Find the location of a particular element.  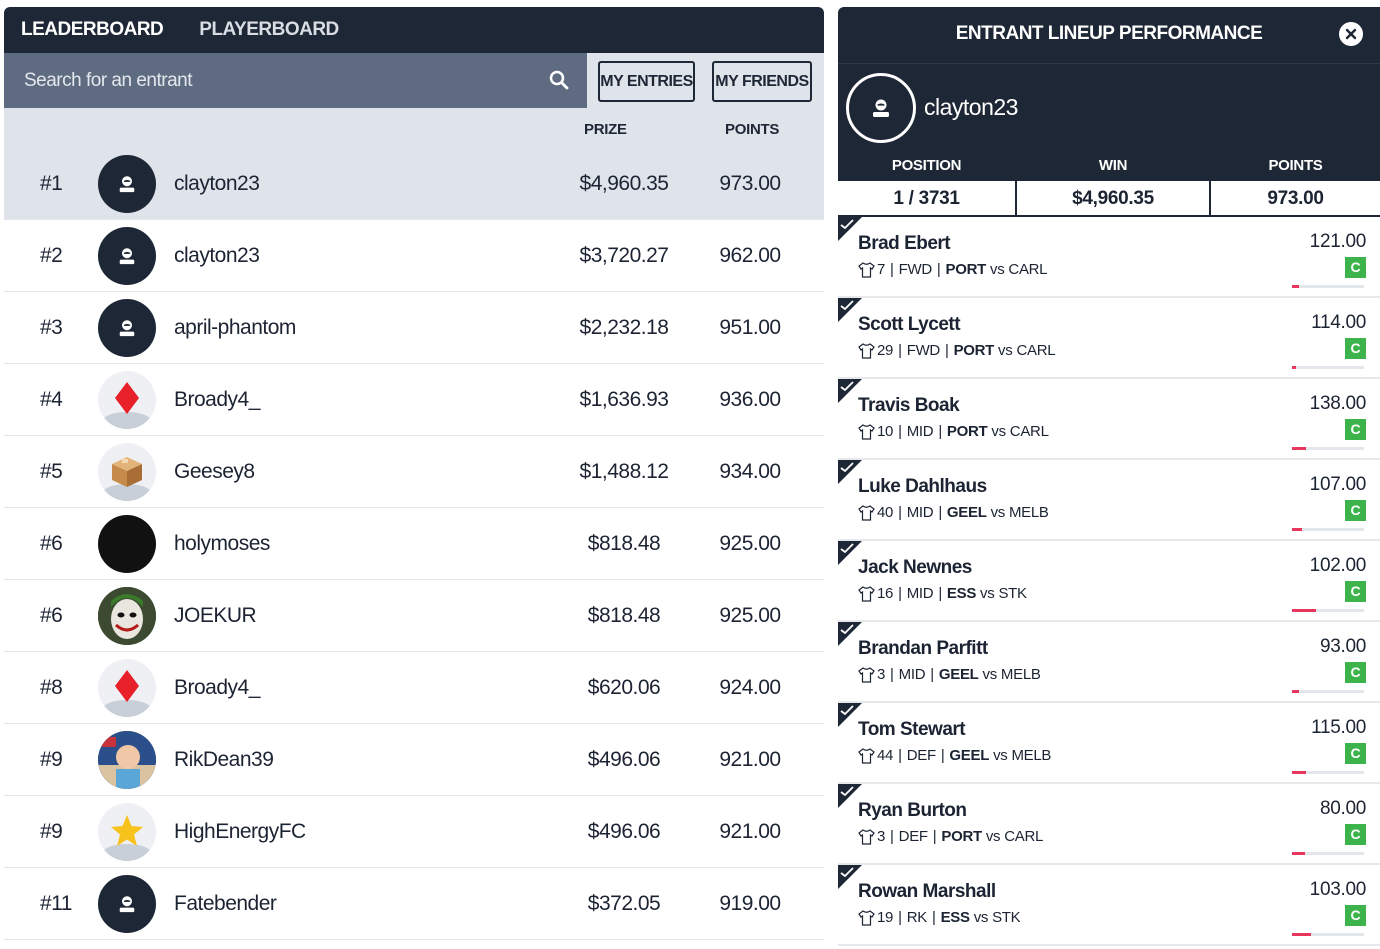

search-input: Search for an entrant is located at coordinates (295, 80).